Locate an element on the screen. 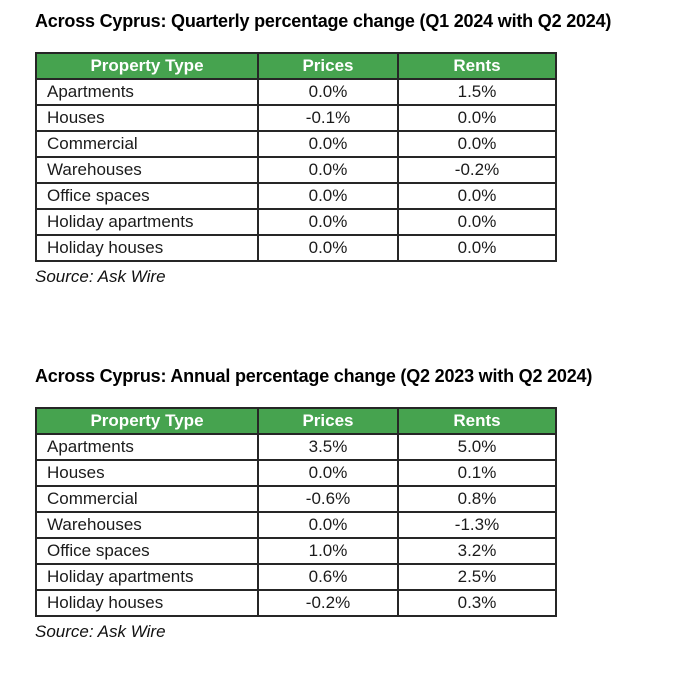 This screenshot has height=689, width=700. rents-cell: 0.1% is located at coordinates (477, 473).